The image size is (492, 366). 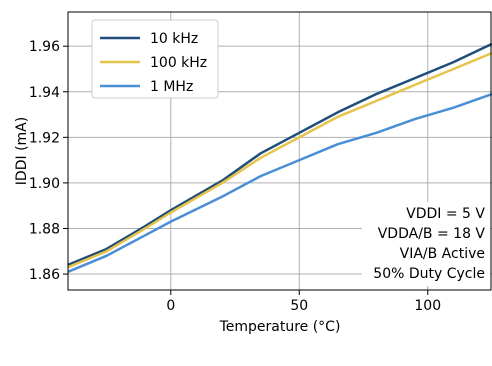 What do you see at coordinates (44, 229) in the screenshot?
I see `y-tick-label: 1.88` at bounding box center [44, 229].